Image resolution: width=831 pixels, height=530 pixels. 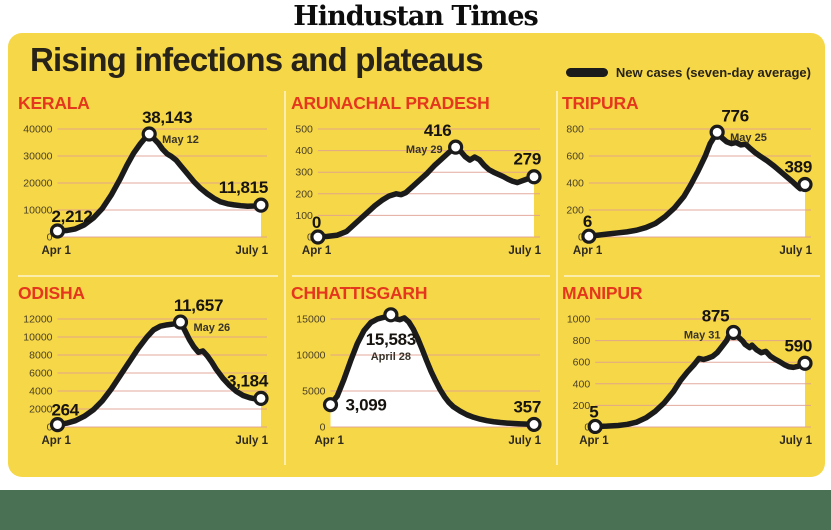 What do you see at coordinates (37, 157) in the screenshot?
I see `y-tick-label: 30000` at bounding box center [37, 157].